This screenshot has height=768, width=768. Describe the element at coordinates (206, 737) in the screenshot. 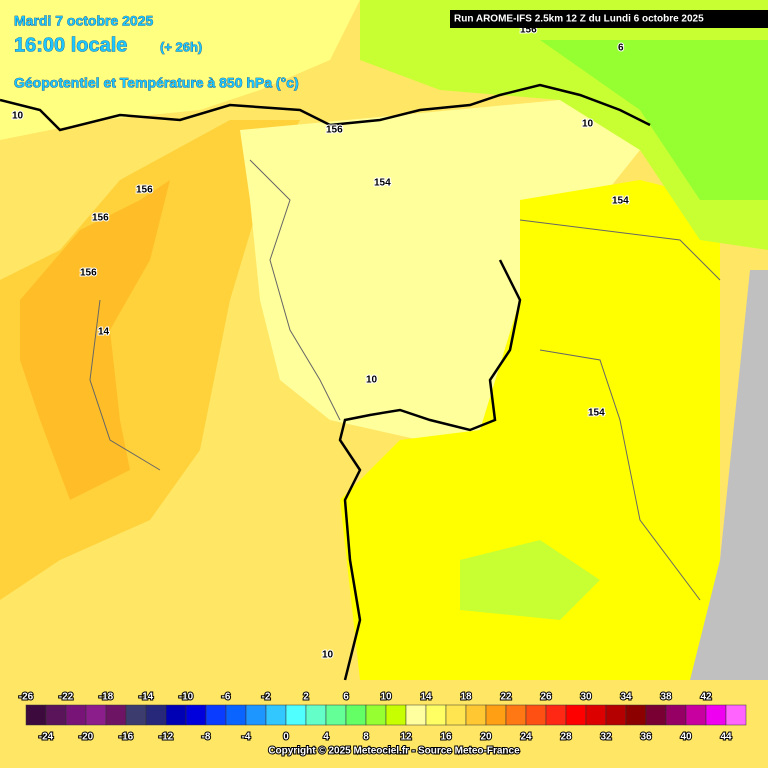

I see `colorbar-label: -8` at that location.